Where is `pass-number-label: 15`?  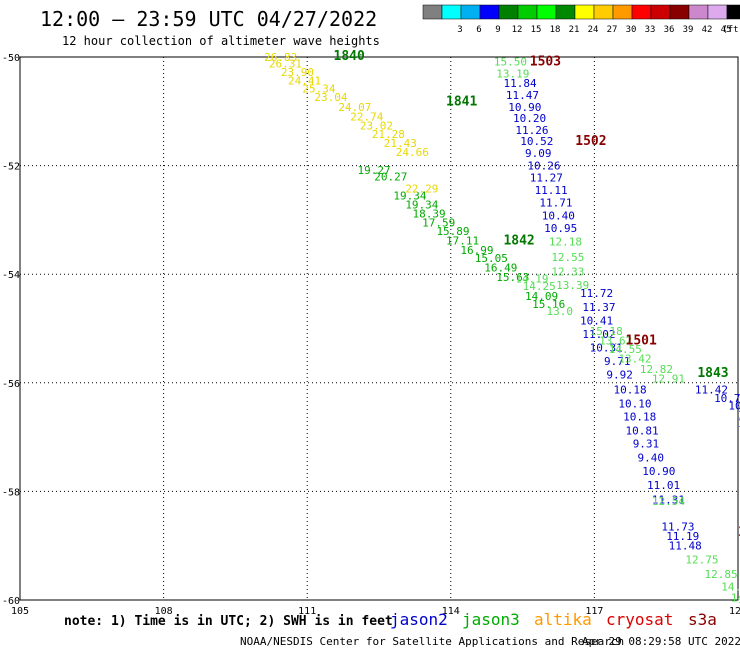
pass-number-label: 15 is located at coordinates (739, 532).